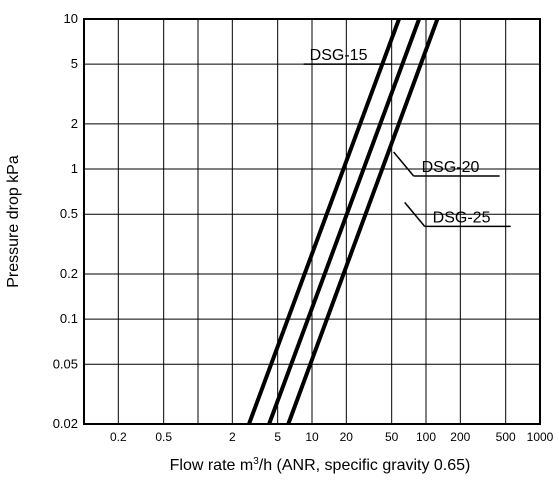 This screenshot has height=480, width=559. I want to click on x-tick-label: 0.5, so click(163, 437).